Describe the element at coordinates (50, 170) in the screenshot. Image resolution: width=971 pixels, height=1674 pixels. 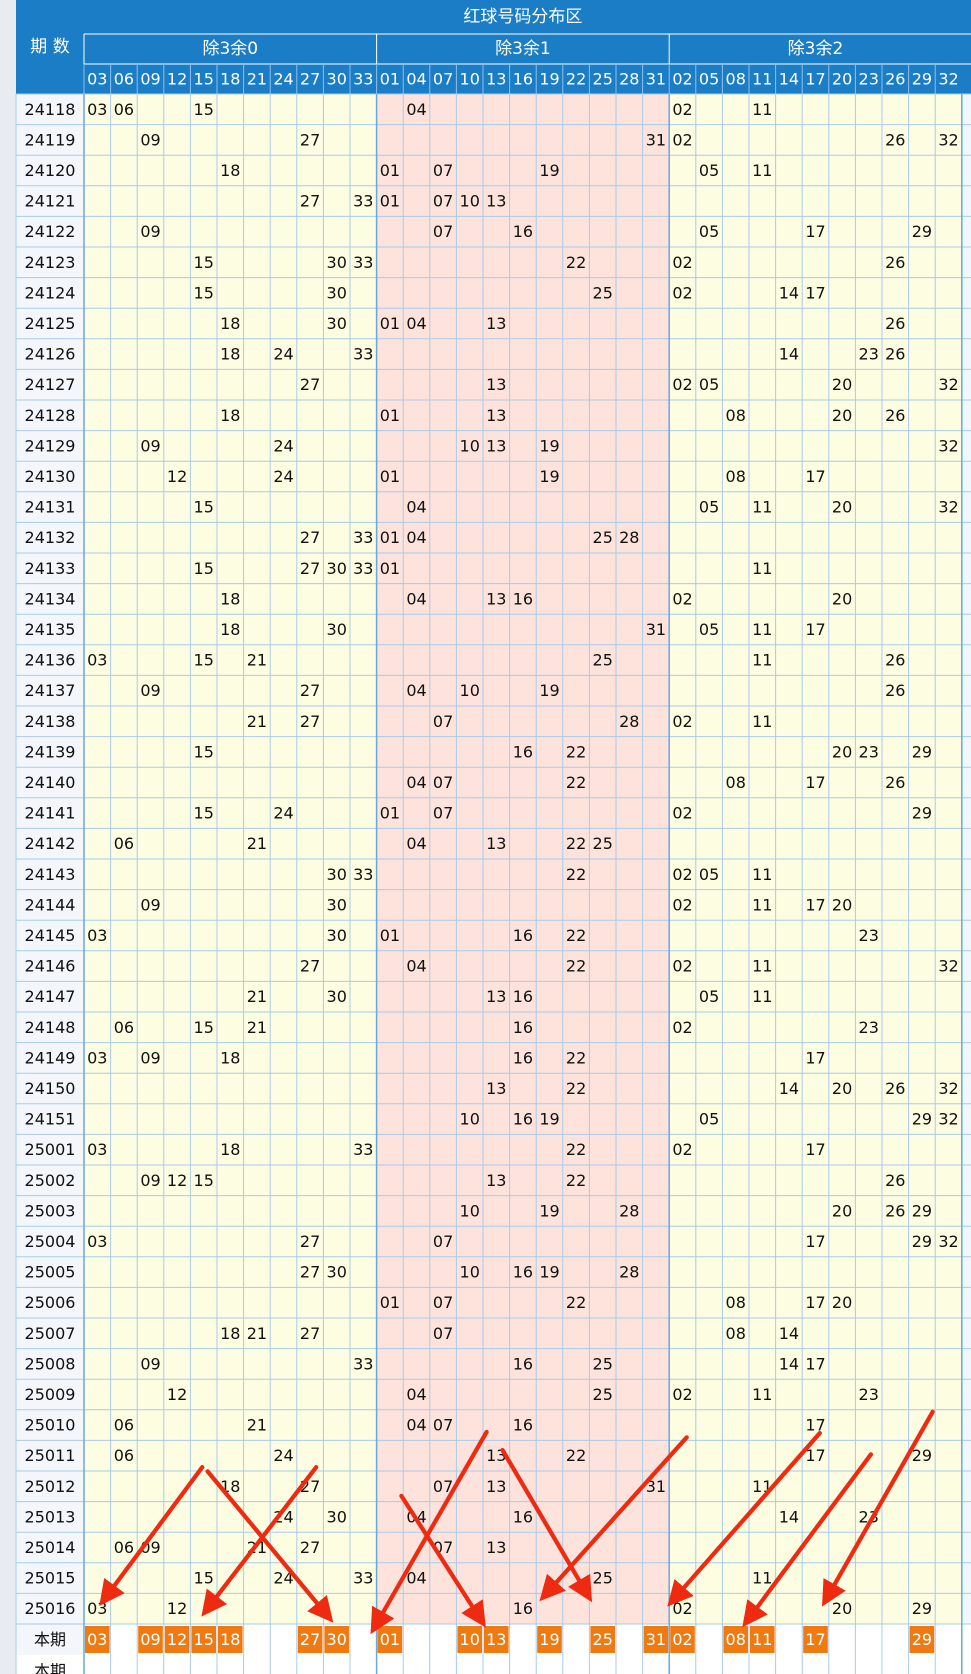
I see `period: 24120` at that location.